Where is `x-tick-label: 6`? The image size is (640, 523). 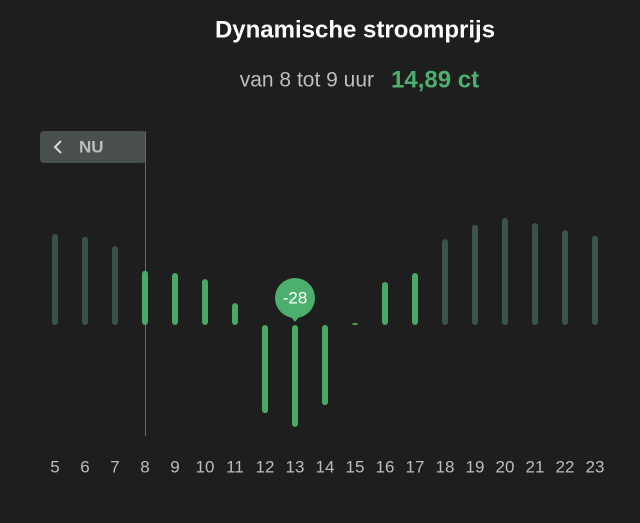 x-tick-label: 6 is located at coordinates (84, 466).